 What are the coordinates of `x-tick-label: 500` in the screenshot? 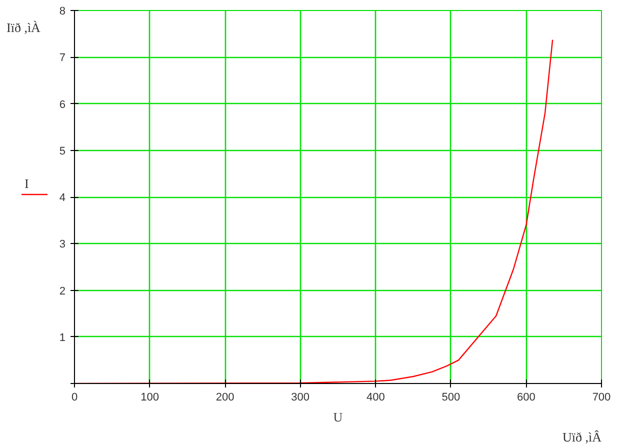 It's located at (451, 398).